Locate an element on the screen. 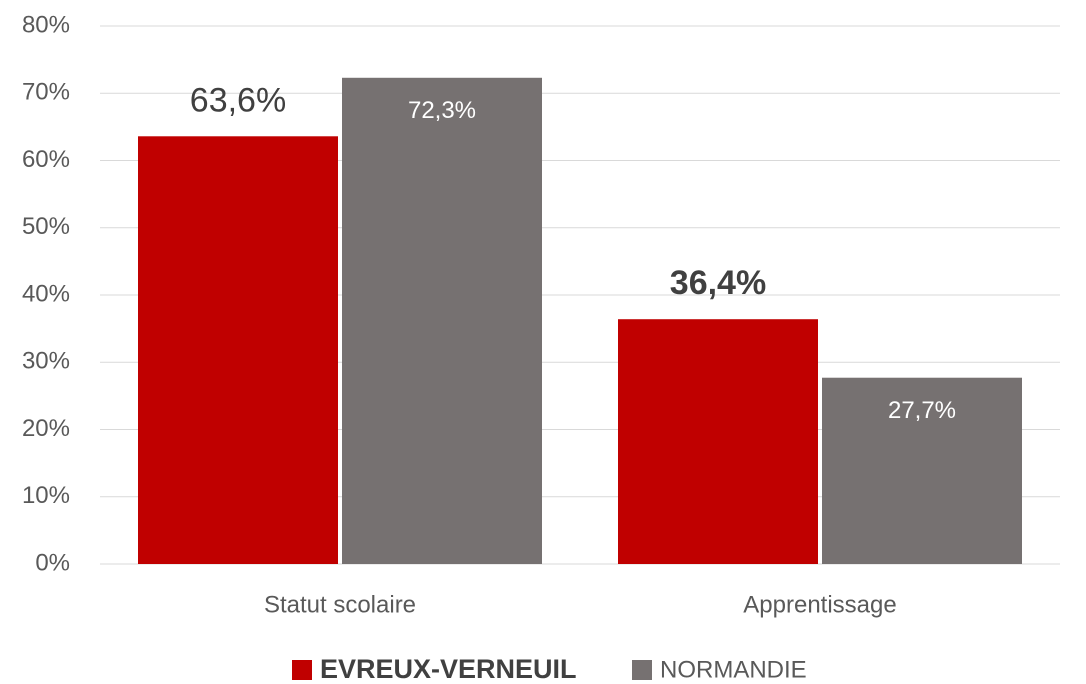 The width and height of the screenshot is (1086, 684). y-tick-label: 40% is located at coordinates (46, 293).